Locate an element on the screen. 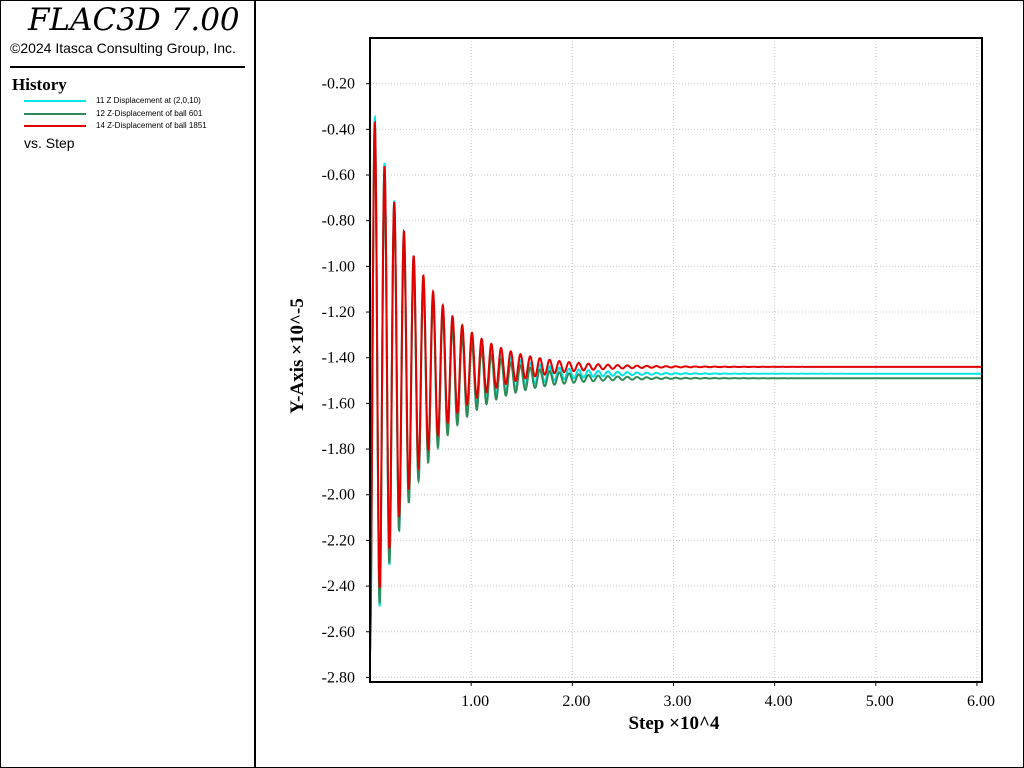 This screenshot has height=768, width=1024. x-tick-label: 6.00 is located at coordinates (981, 701).